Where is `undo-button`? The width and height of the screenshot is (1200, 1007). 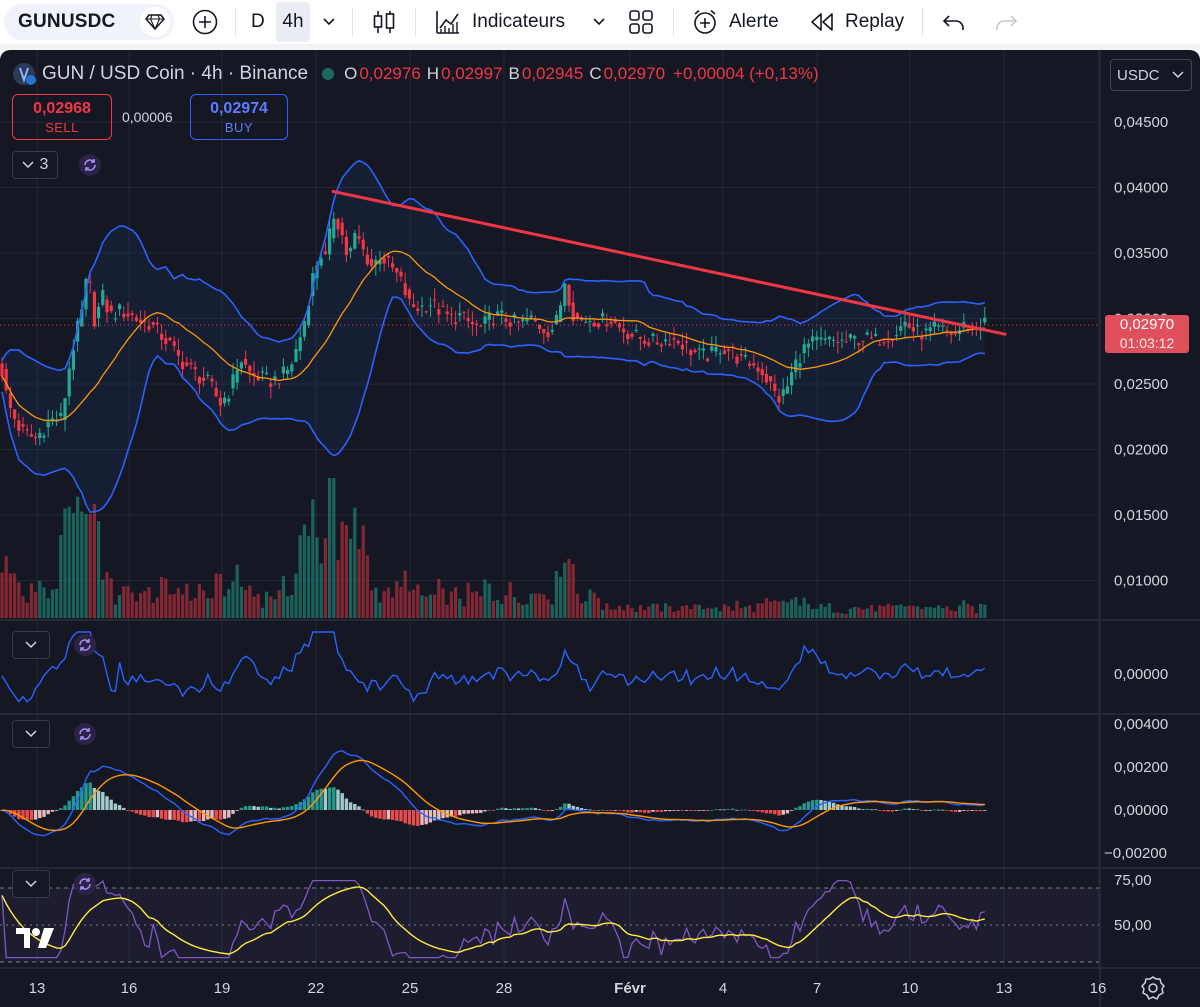 undo-button is located at coordinates (954, 22).